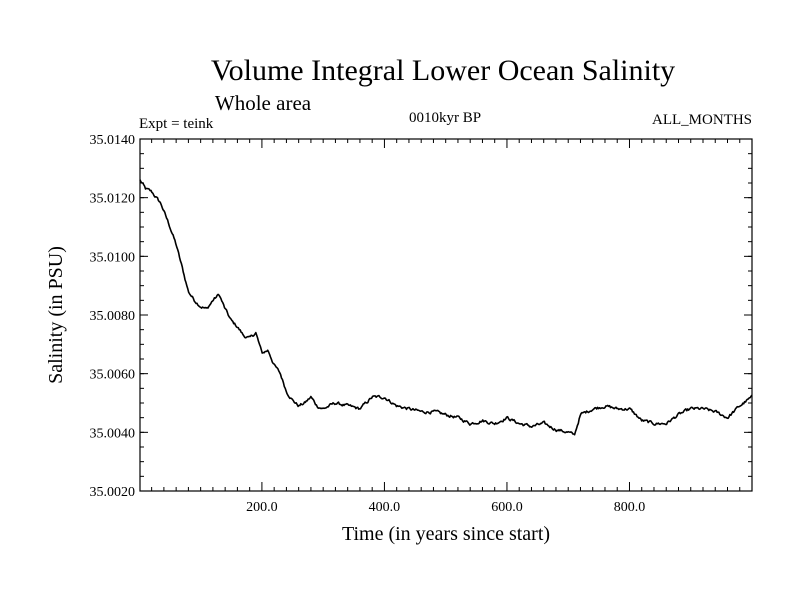 This screenshot has height=600, width=800. What do you see at coordinates (113, 199) in the screenshot?
I see `y-tick-label: 35.0120` at bounding box center [113, 199].